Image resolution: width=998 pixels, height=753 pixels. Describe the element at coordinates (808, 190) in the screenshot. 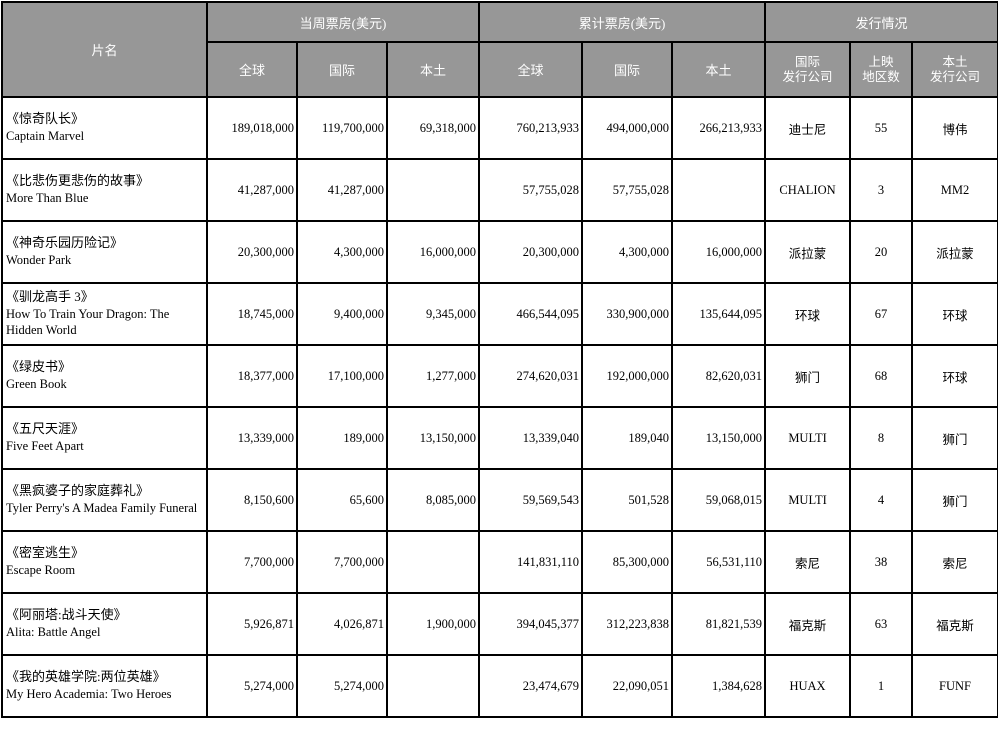

I see `intl-distributor-value: CHALION` at that location.